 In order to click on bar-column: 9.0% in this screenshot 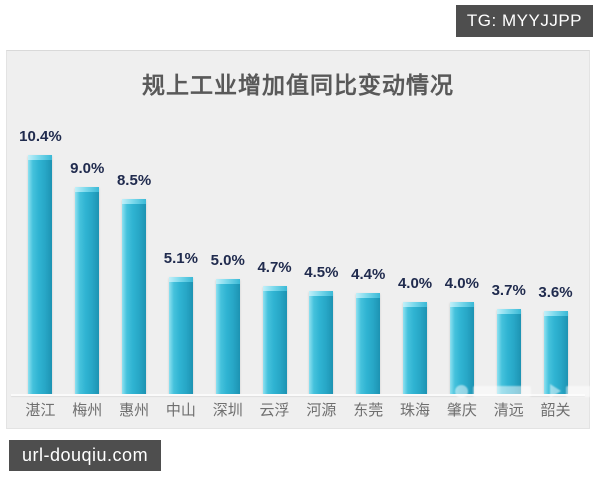, I will do `click(87, 277)`.